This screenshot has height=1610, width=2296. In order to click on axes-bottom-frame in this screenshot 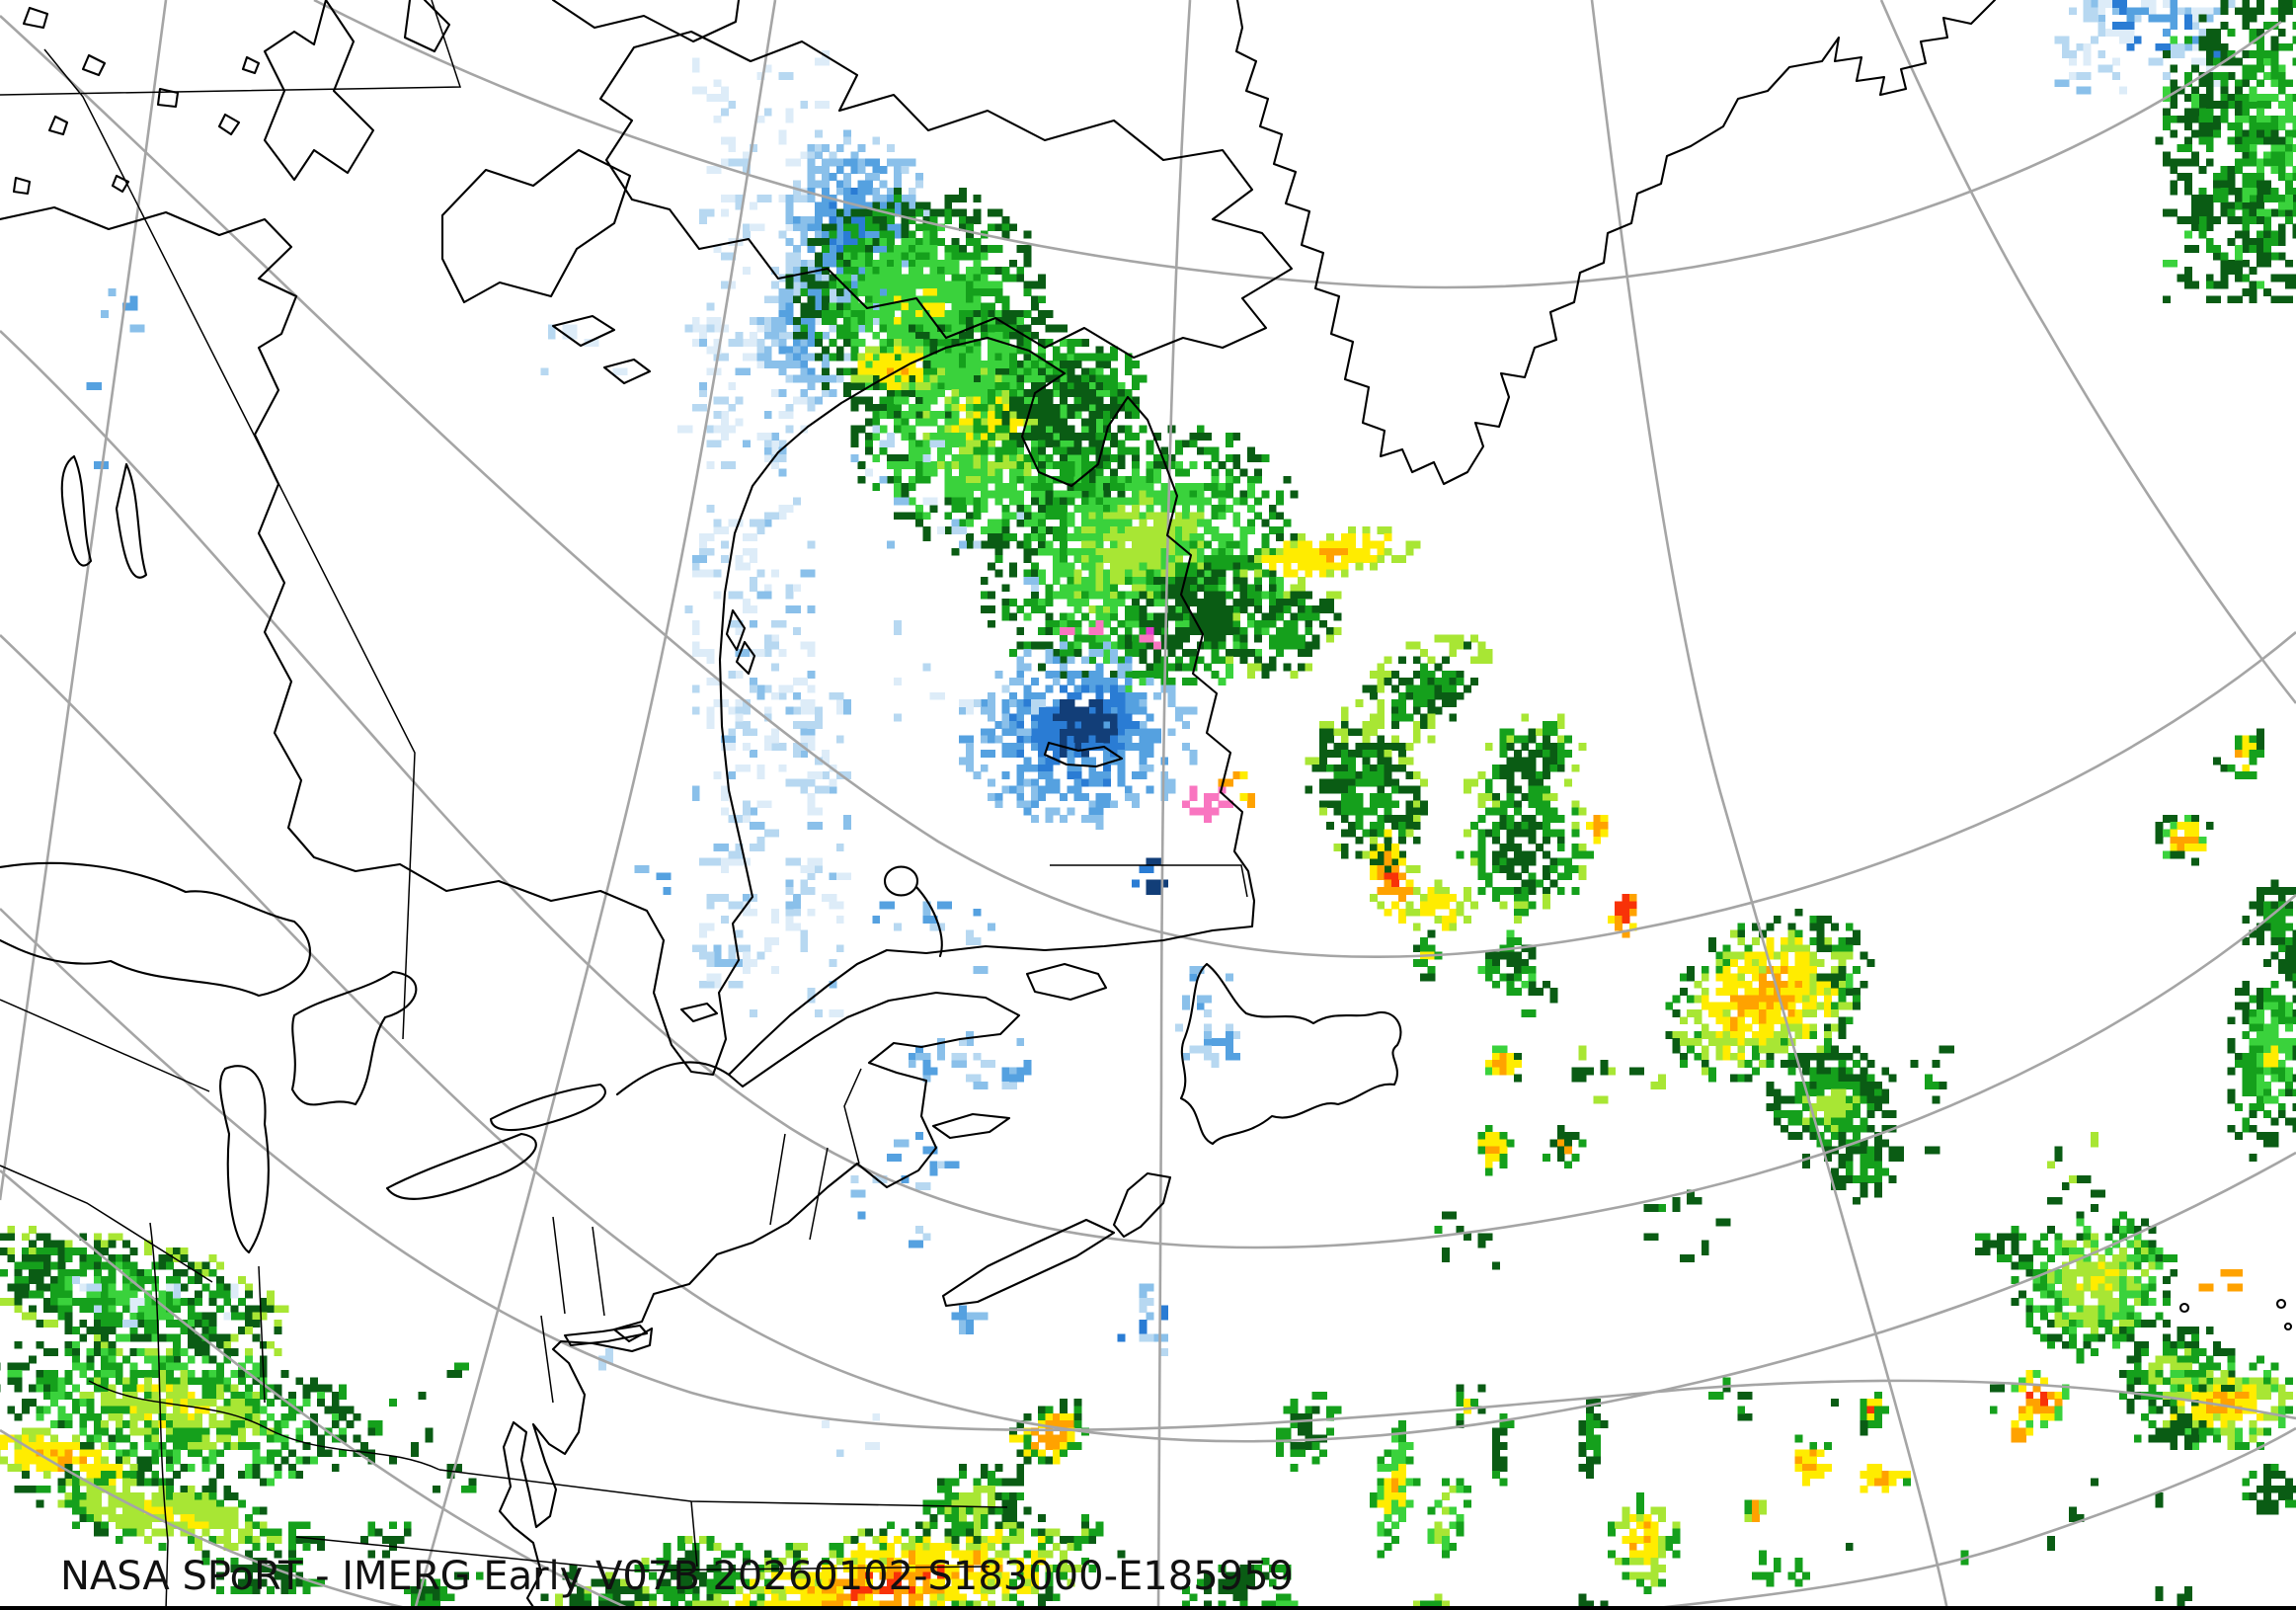, I will do `click(1148, 1608)`.